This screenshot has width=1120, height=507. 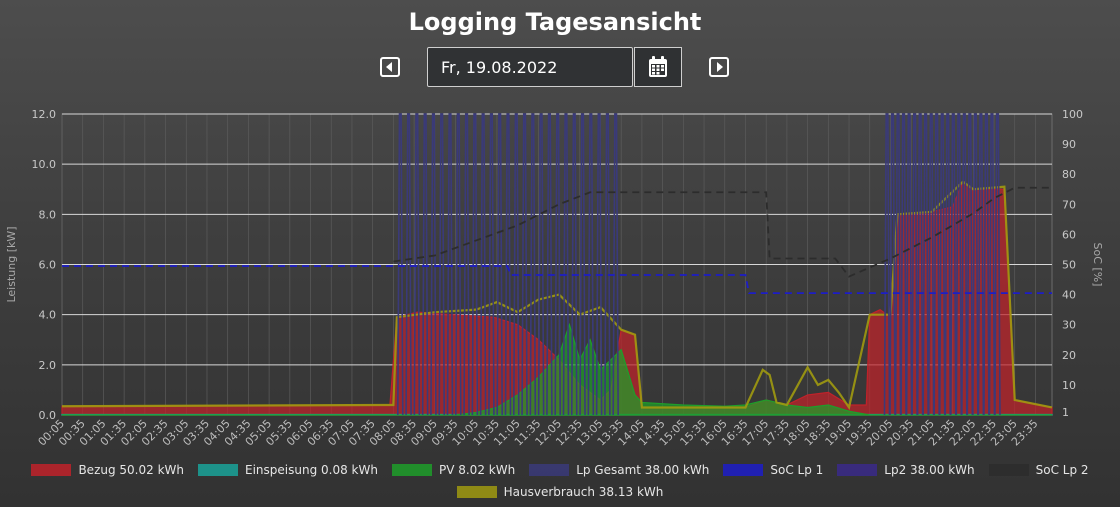 I want to click on y-tick-label: 0.0, so click(x=48, y=415).